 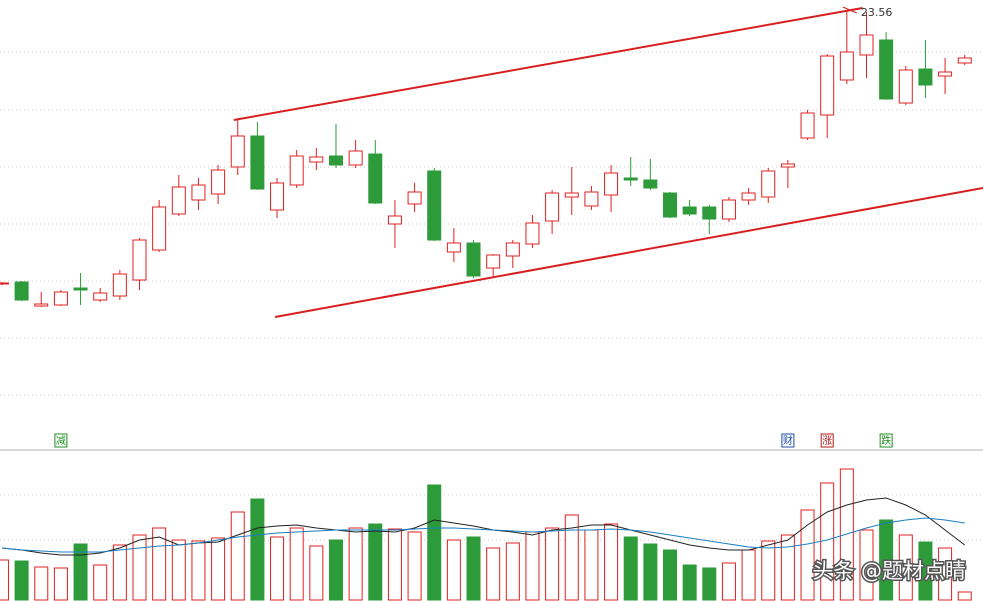 What do you see at coordinates (850, 10) in the screenshot?
I see `annotation-pointer` at bounding box center [850, 10].